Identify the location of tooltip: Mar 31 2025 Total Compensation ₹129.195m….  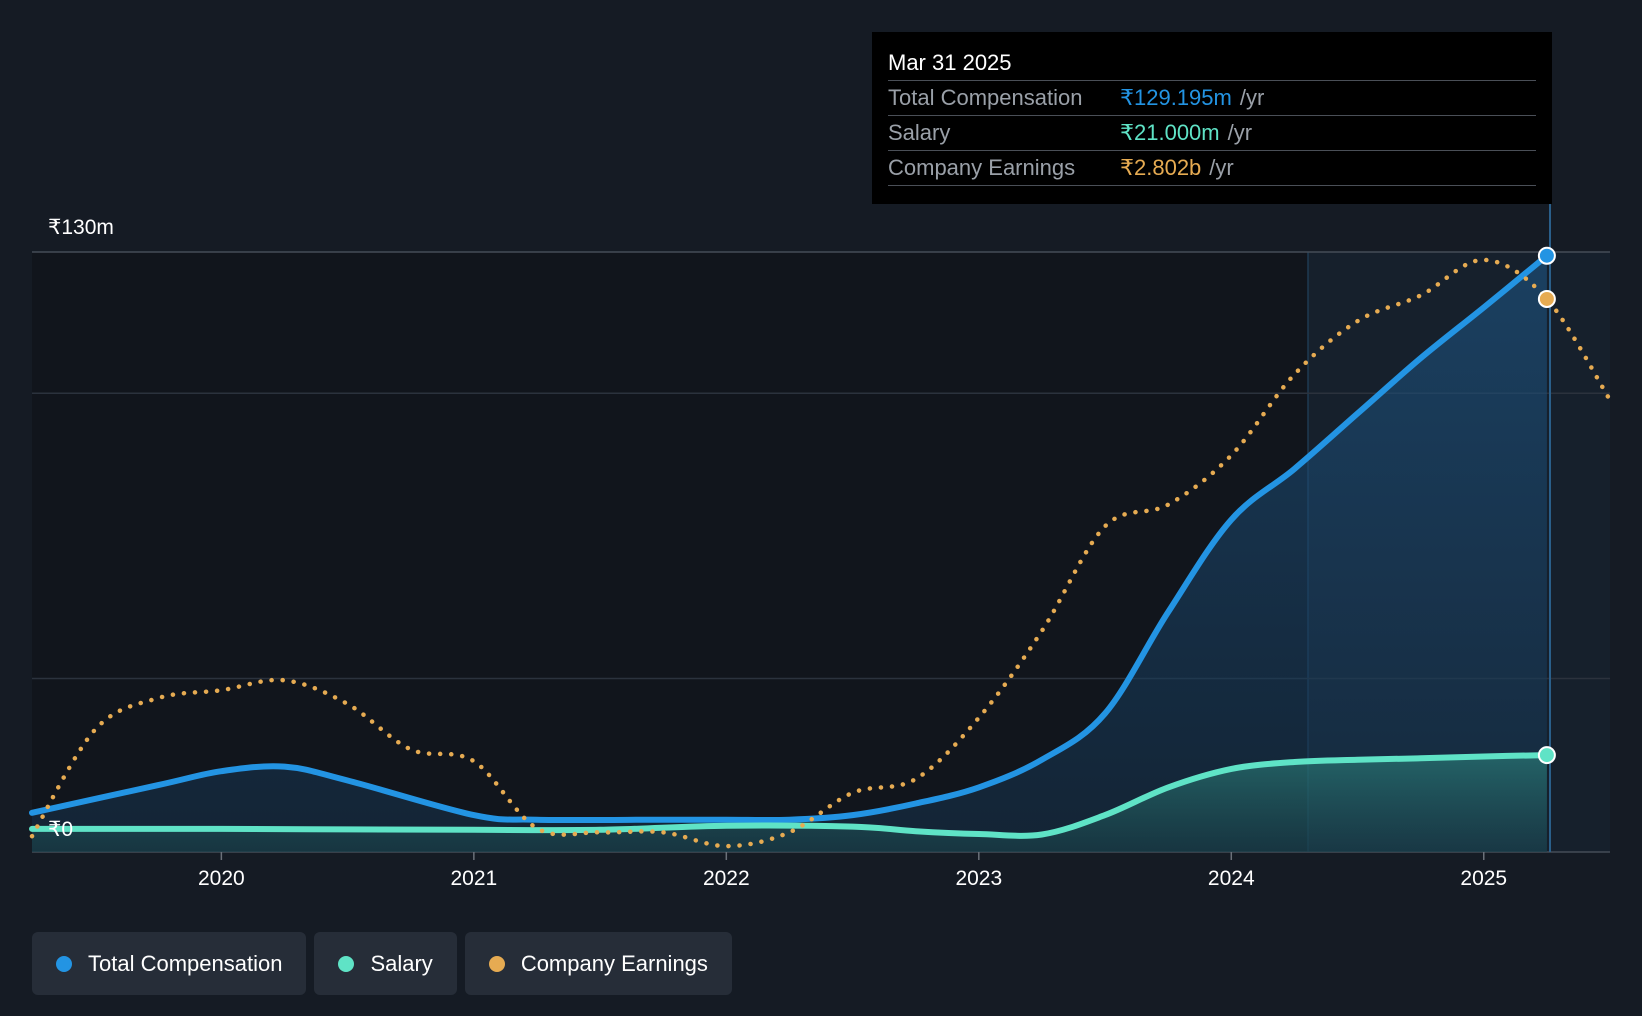
(1212, 118).